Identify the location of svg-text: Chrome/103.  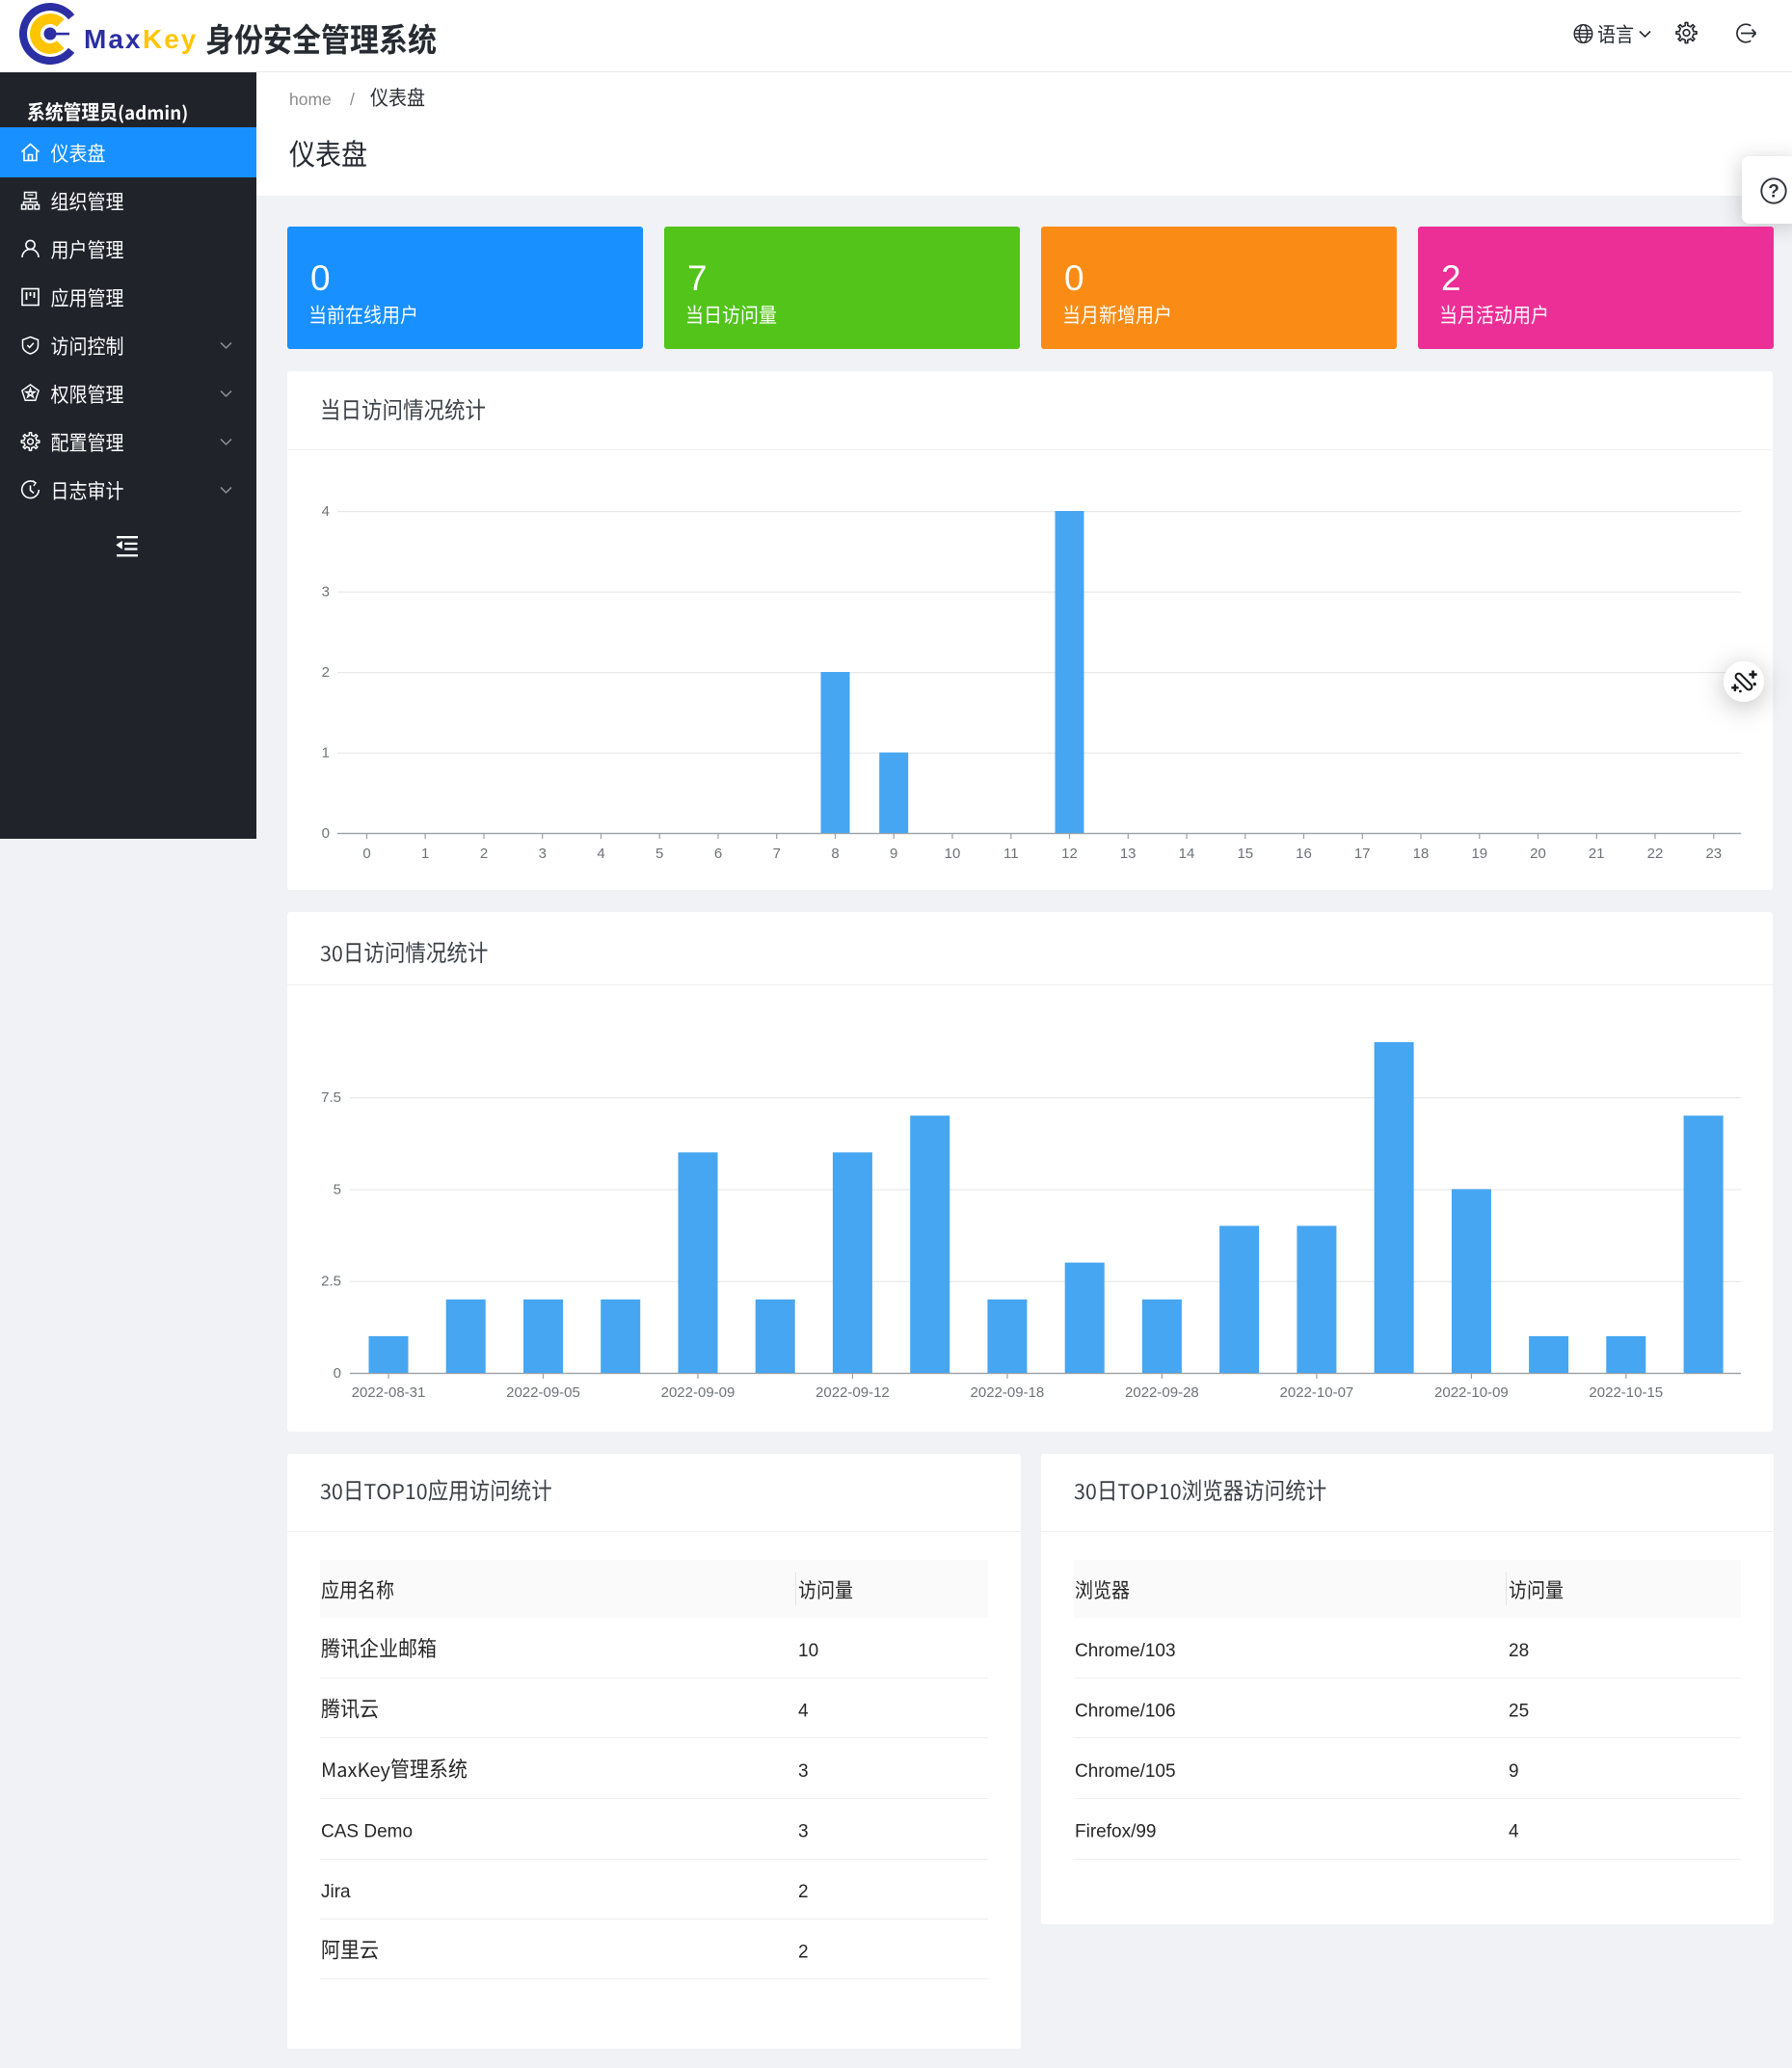
(1125, 1651).